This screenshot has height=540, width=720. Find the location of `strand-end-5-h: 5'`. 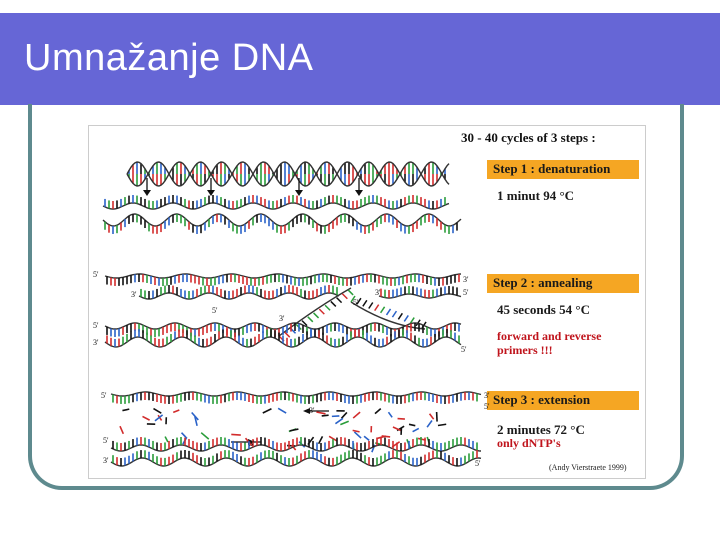

strand-end-5-h: 5' is located at coordinates (487, 406).